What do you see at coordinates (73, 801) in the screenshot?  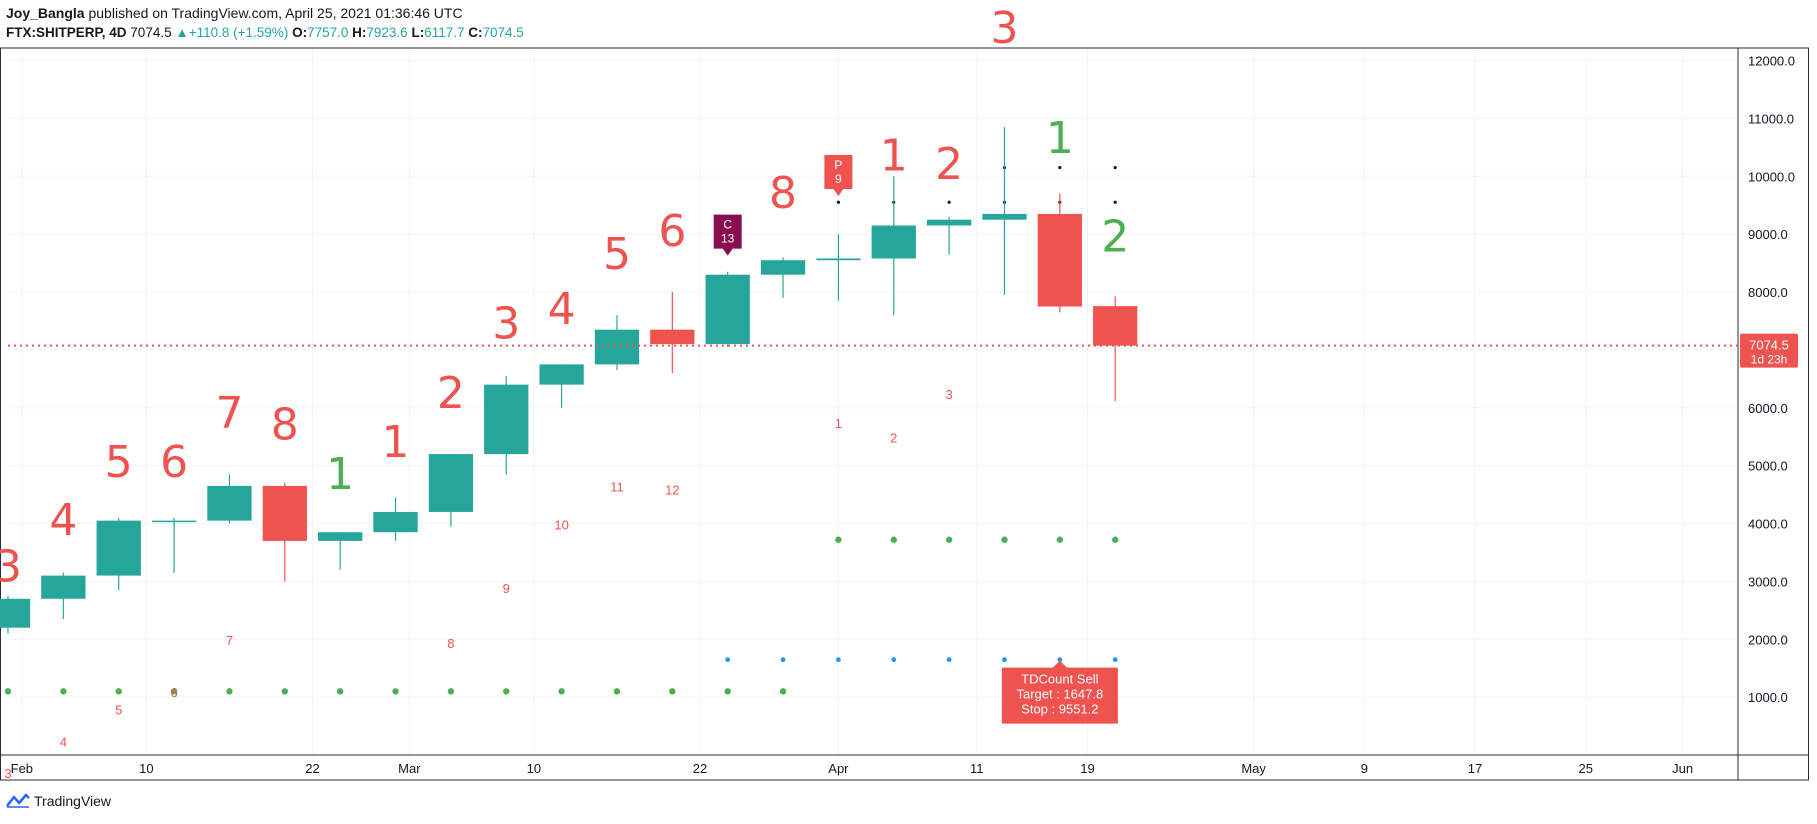 I see `tradingview-brand: TradingView` at bounding box center [73, 801].